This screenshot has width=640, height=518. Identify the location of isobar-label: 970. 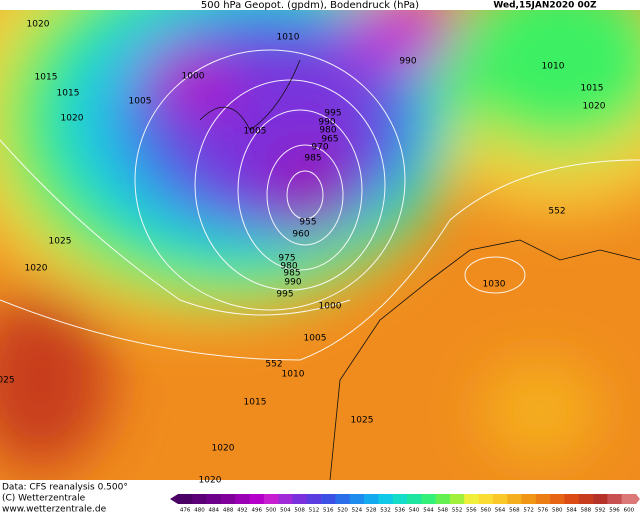
(319, 148).